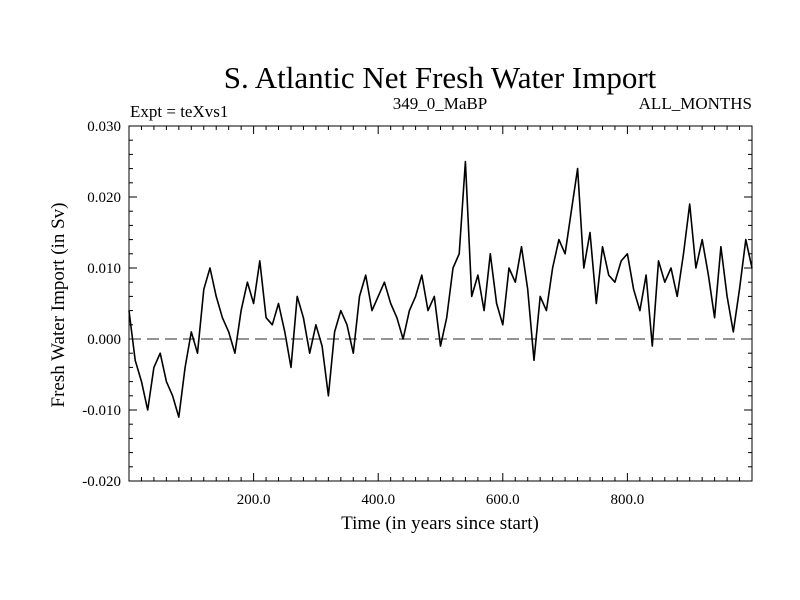  What do you see at coordinates (440, 523) in the screenshot?
I see `x-axis-label: Time (in years since start)` at bounding box center [440, 523].